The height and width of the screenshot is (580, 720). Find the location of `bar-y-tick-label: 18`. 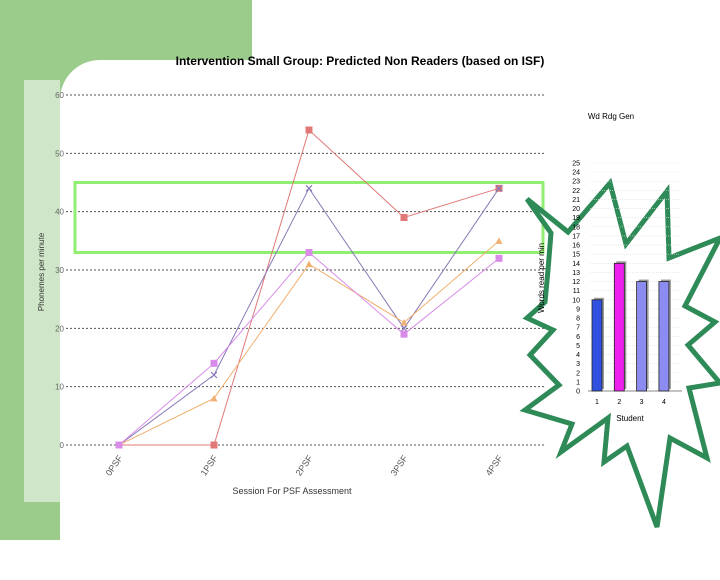

bar-y-tick-label: 18 is located at coordinates (576, 227).